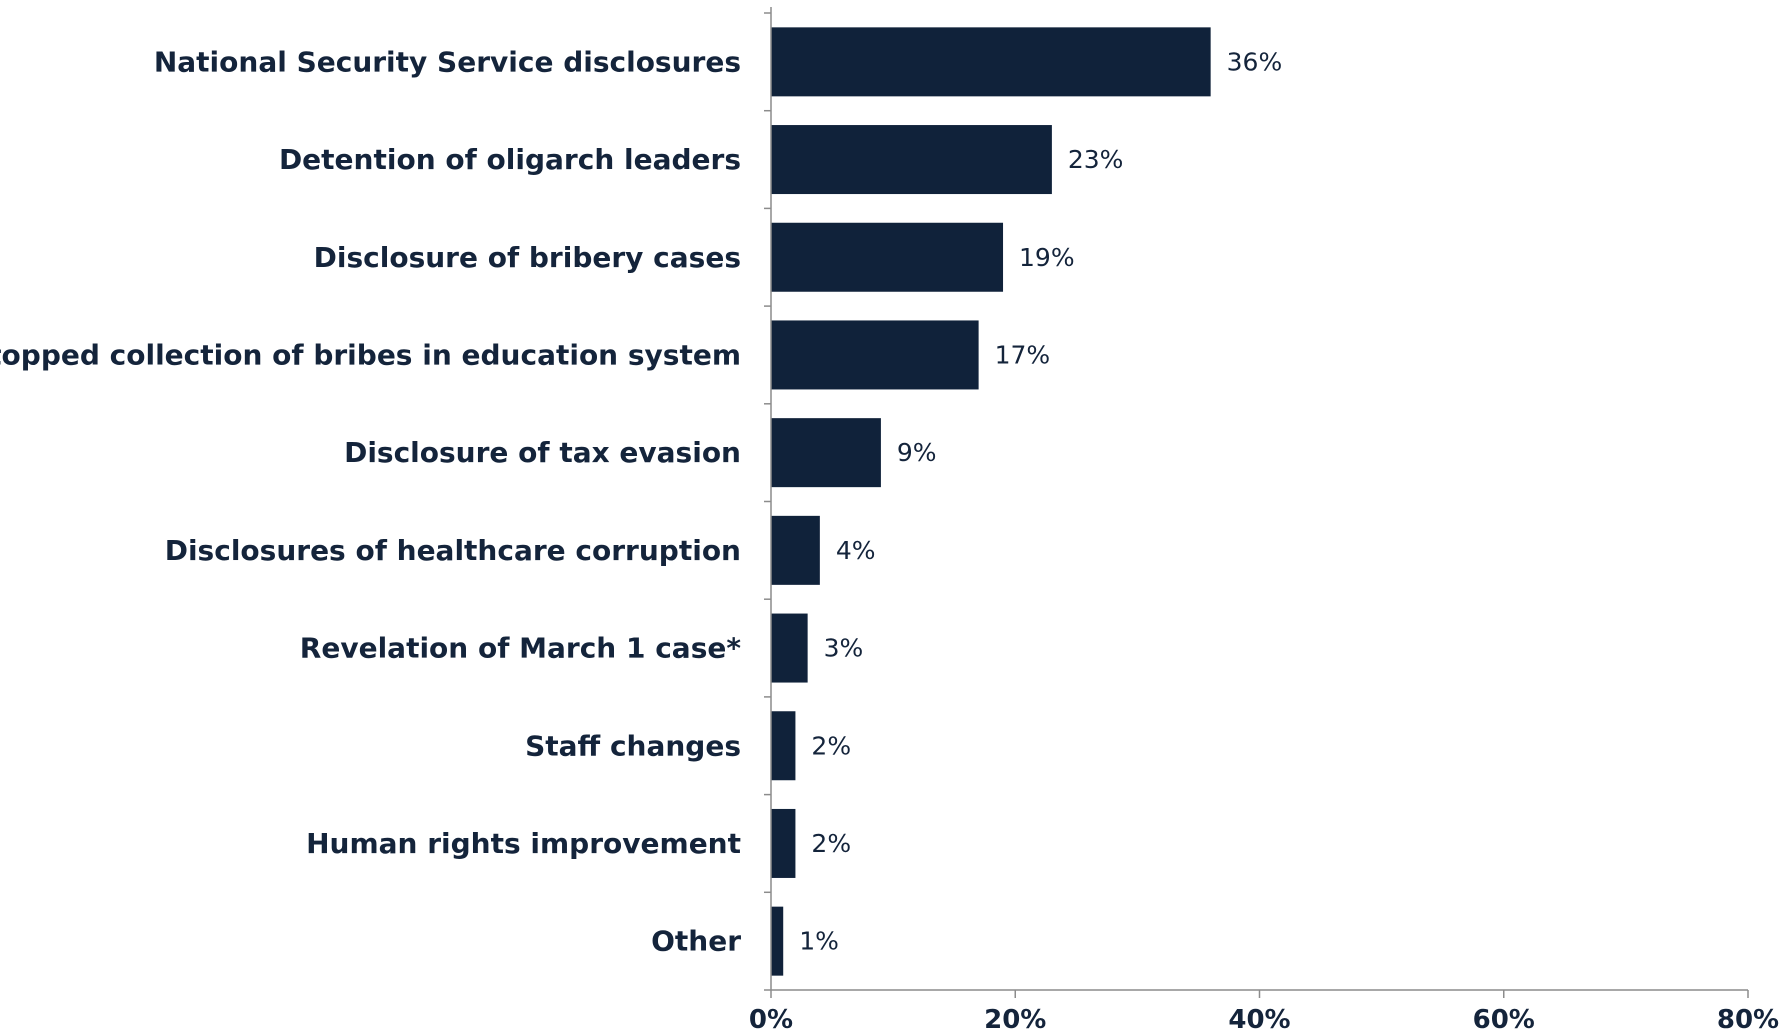 The width and height of the screenshot is (1789, 1035). I want to click on category-label: Revelation of March 1 case*, so click(521, 648).